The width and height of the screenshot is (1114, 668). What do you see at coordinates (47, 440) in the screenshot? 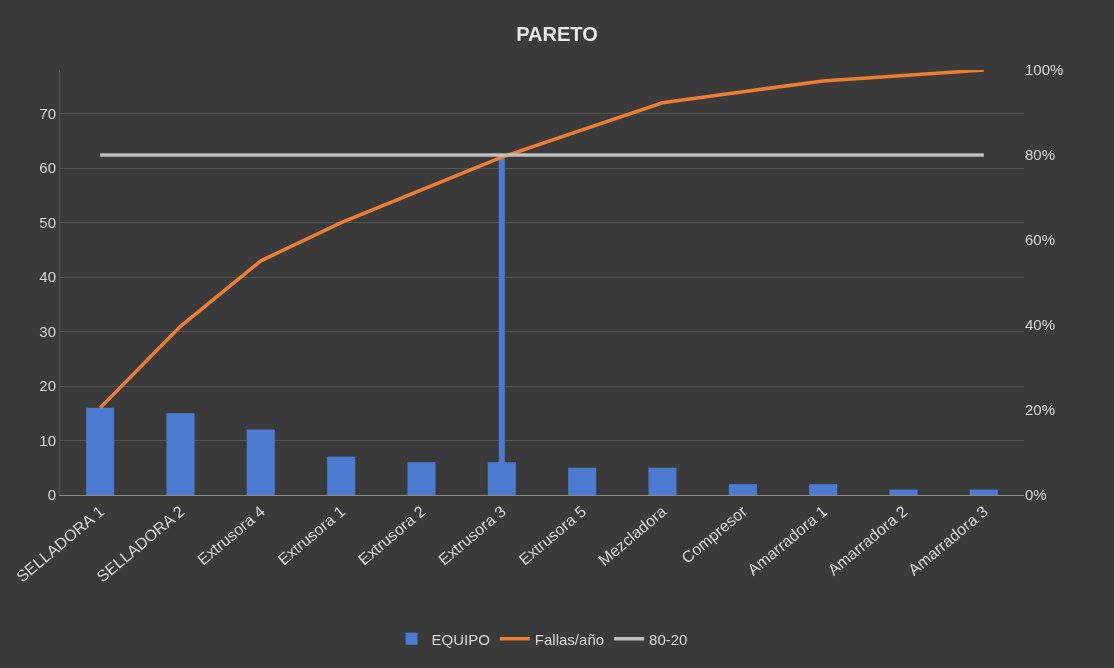
I see `y-tick-label: 10` at bounding box center [47, 440].